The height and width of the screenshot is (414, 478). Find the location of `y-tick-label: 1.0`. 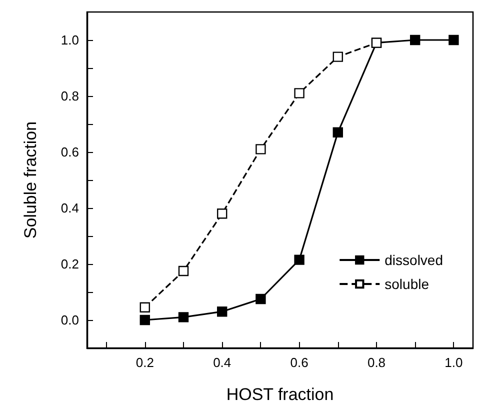

y-tick-label: 1.0 is located at coordinates (69, 40).